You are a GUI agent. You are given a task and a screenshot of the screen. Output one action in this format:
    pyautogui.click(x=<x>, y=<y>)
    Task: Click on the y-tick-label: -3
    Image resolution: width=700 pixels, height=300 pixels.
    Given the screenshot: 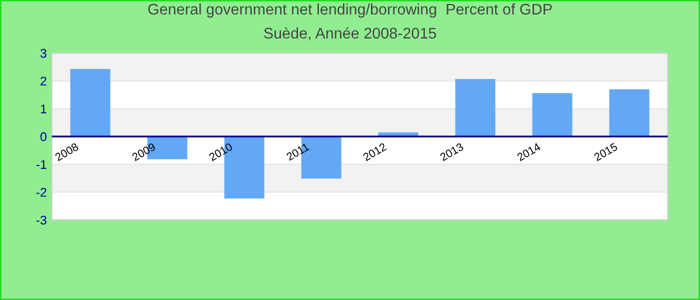 What is the action you would take?
    pyautogui.click(x=41, y=220)
    